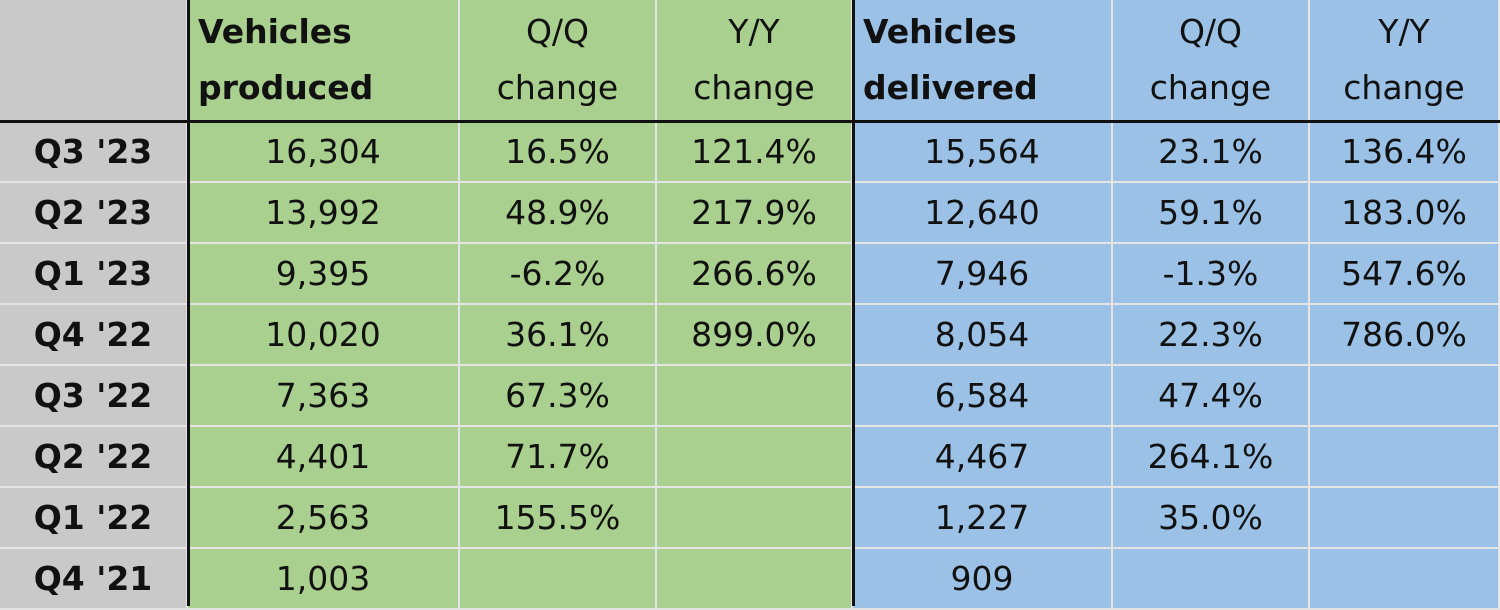 This screenshot has height=610, width=1500. I want to click on cell-value: 786.0%, so click(1404, 334).